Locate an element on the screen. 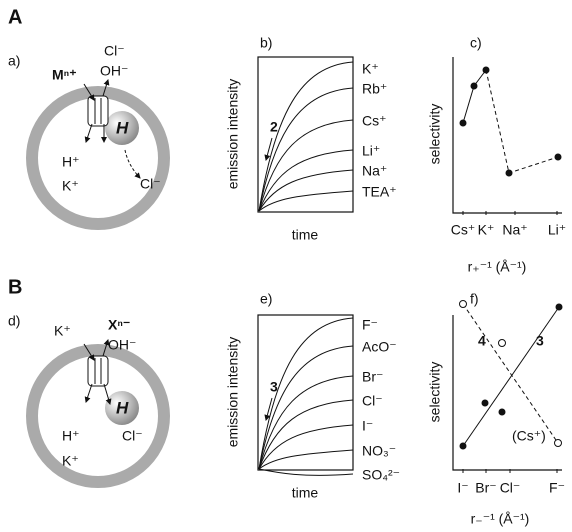  ion: Mⁿ⁺ is located at coordinates (64, 75).